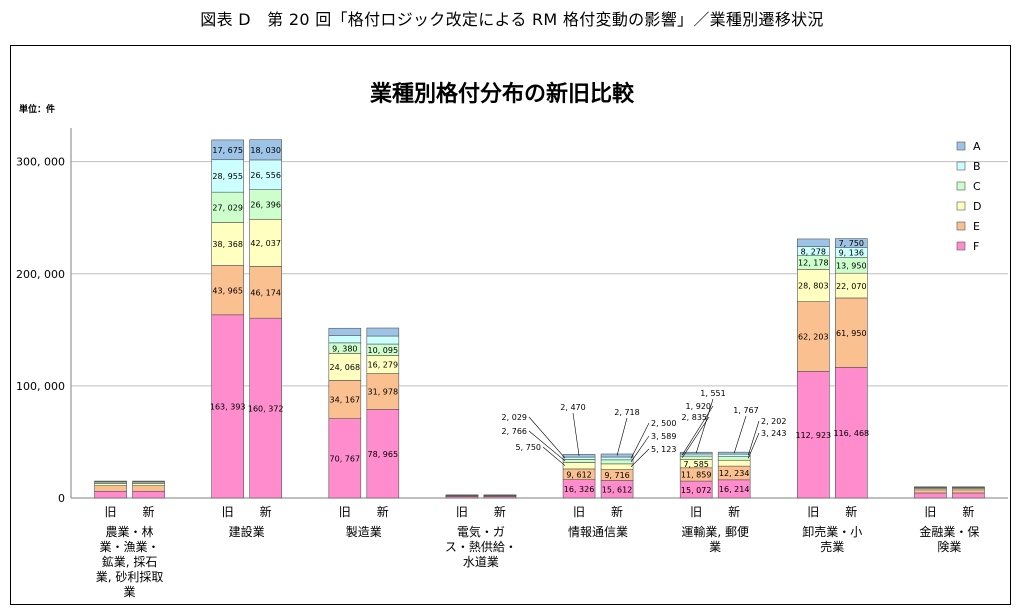 The height and width of the screenshot is (614, 1024). I want to click on category-label: 業, so click(715, 547).